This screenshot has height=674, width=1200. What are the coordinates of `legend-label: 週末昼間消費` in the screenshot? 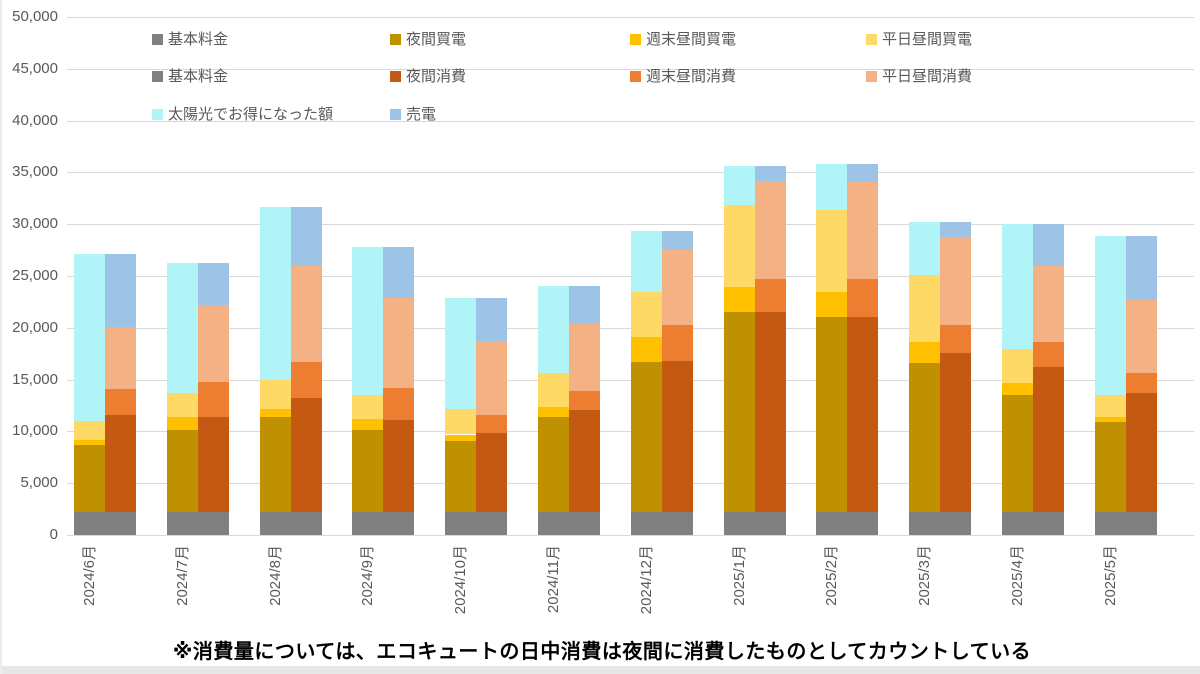 It's located at (691, 76).